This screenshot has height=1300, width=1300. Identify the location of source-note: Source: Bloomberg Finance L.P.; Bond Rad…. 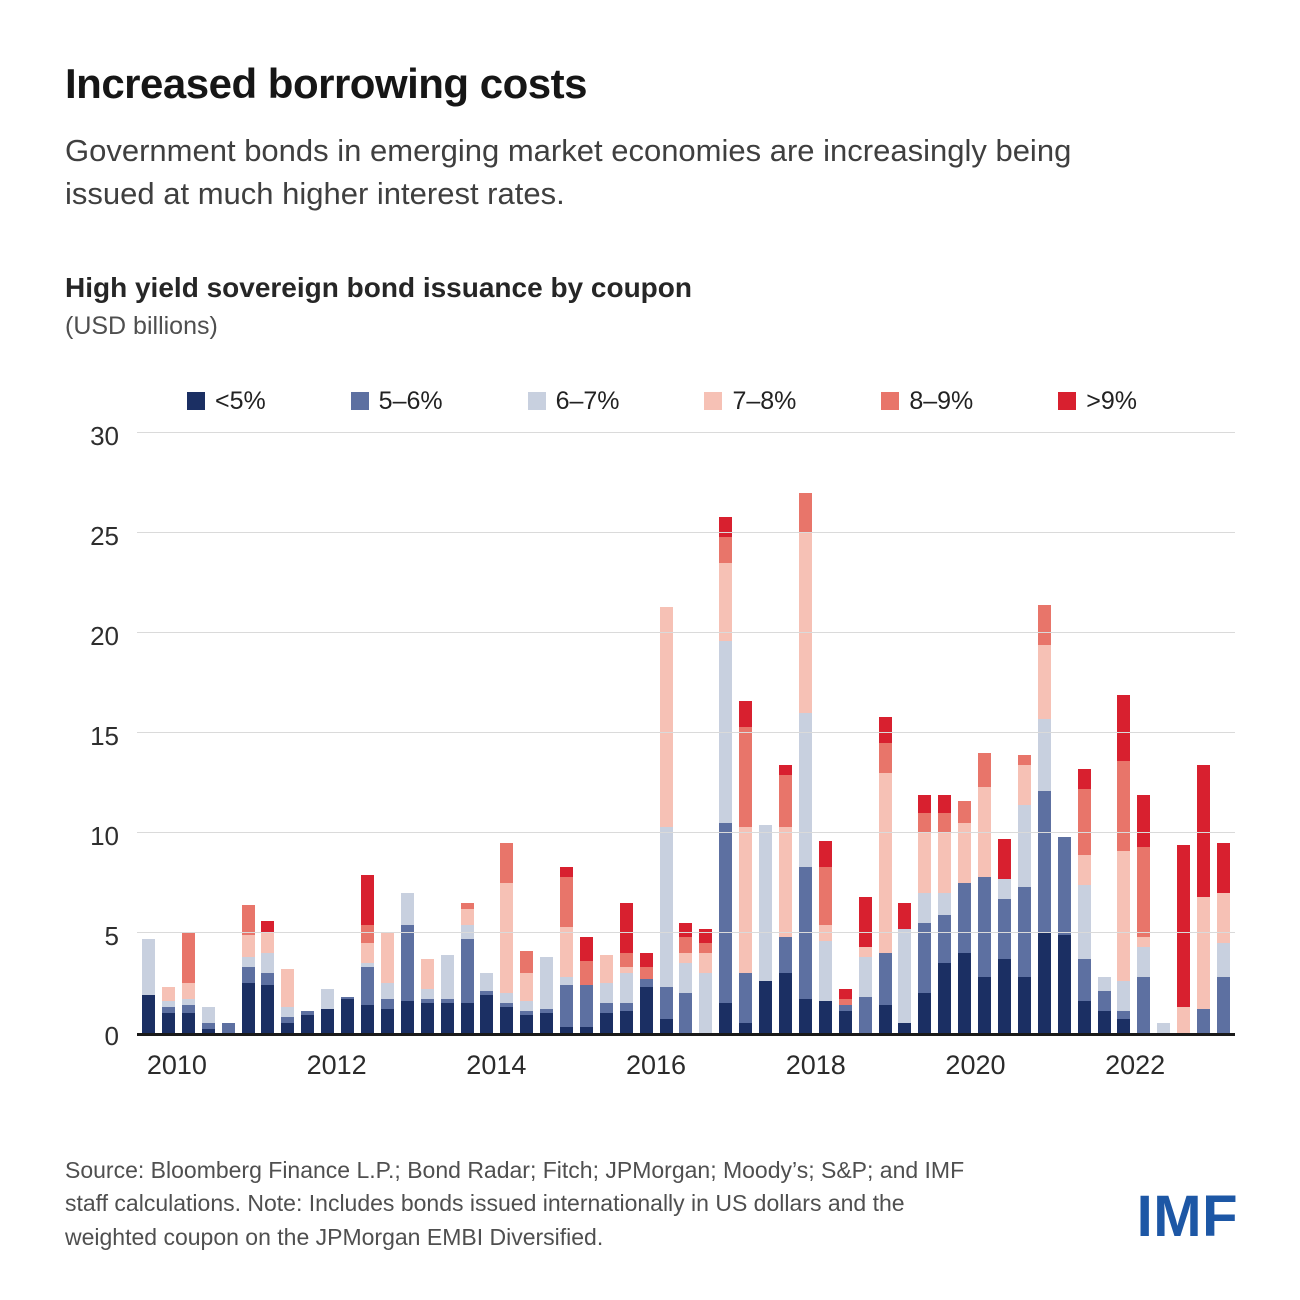
(515, 1203).